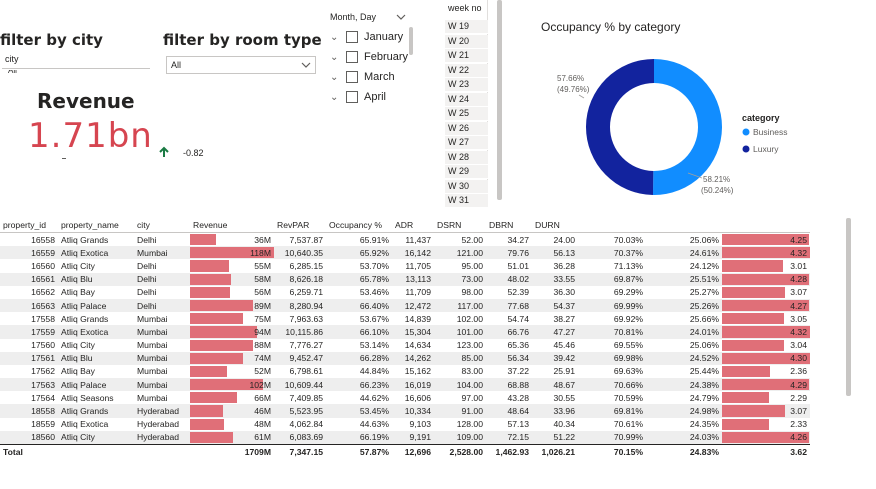  What do you see at coordinates (29, 385) in the screenshot?
I see `table-cell: 17563` at bounding box center [29, 385].